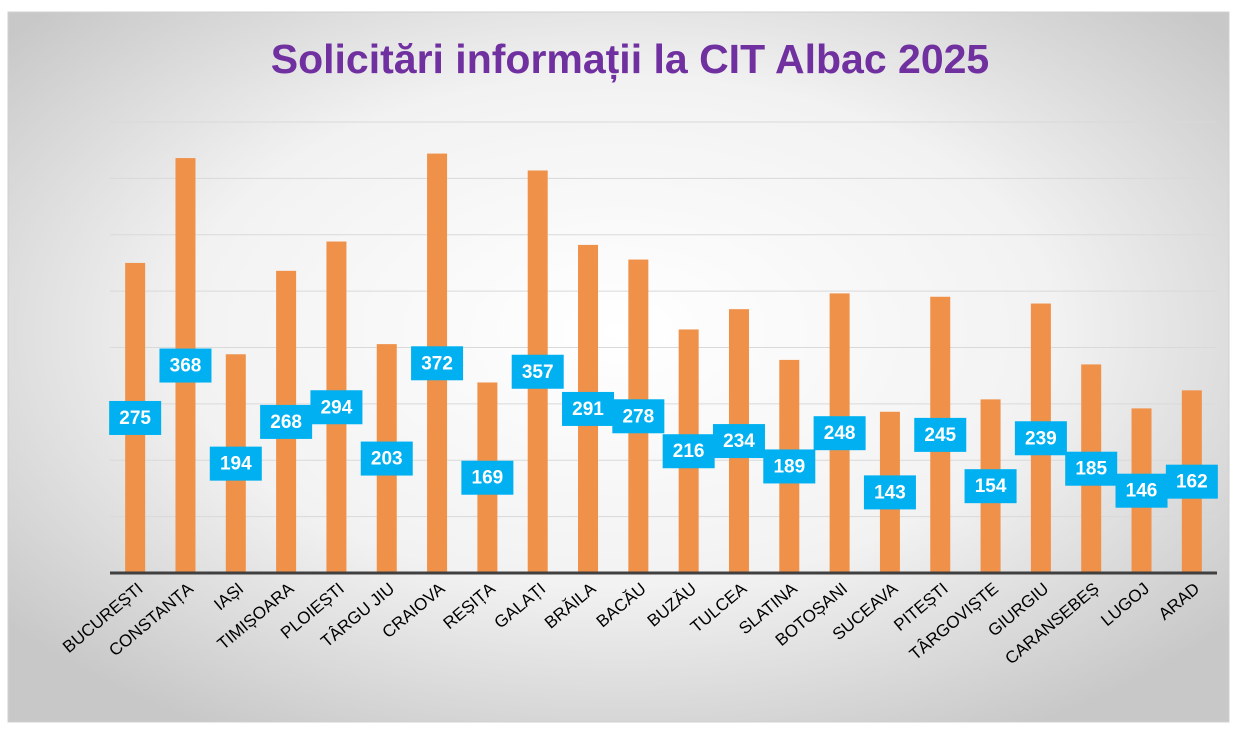 This screenshot has height=733, width=1237. Describe the element at coordinates (630, 59) in the screenshot. I see `chart-title: Solicitări informații la CIT Albac 2025` at that location.